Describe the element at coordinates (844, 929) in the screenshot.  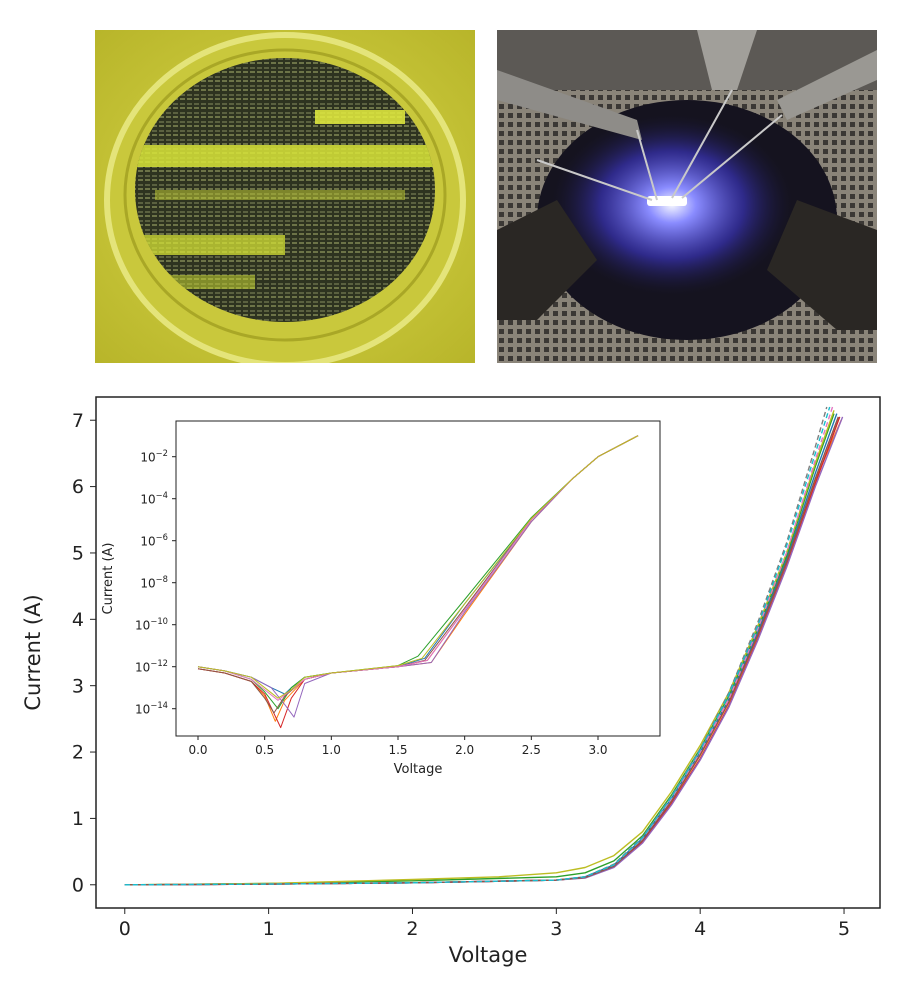
I see `x-tick-label: 5` at that location.